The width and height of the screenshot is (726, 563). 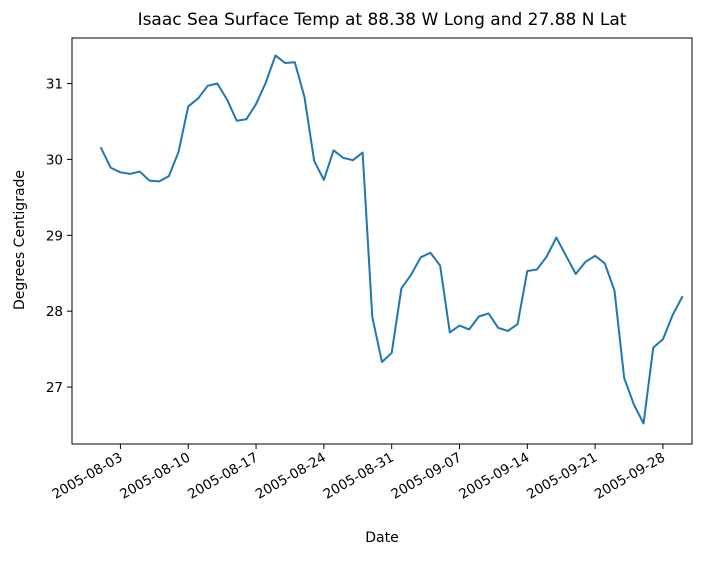 I want to click on y-tick-label: 30, so click(x=54, y=160).